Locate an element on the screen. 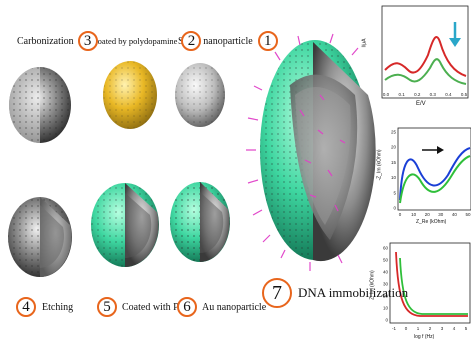 The height and width of the screenshot is (342, 471). step-1: Silica nanoparticle 1 is located at coordinates (228, 41).